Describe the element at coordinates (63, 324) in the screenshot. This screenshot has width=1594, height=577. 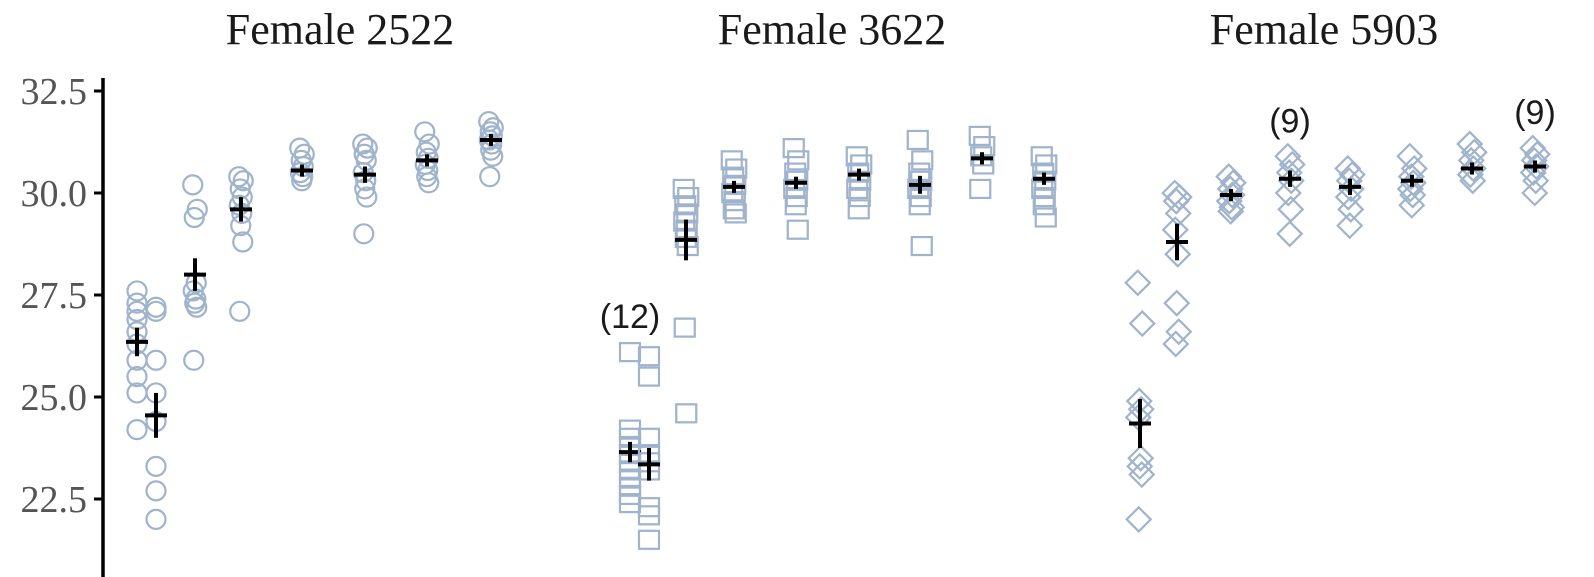
I see `y-axis: 22.5 25.0 27.5 30.0 32.5` at that location.